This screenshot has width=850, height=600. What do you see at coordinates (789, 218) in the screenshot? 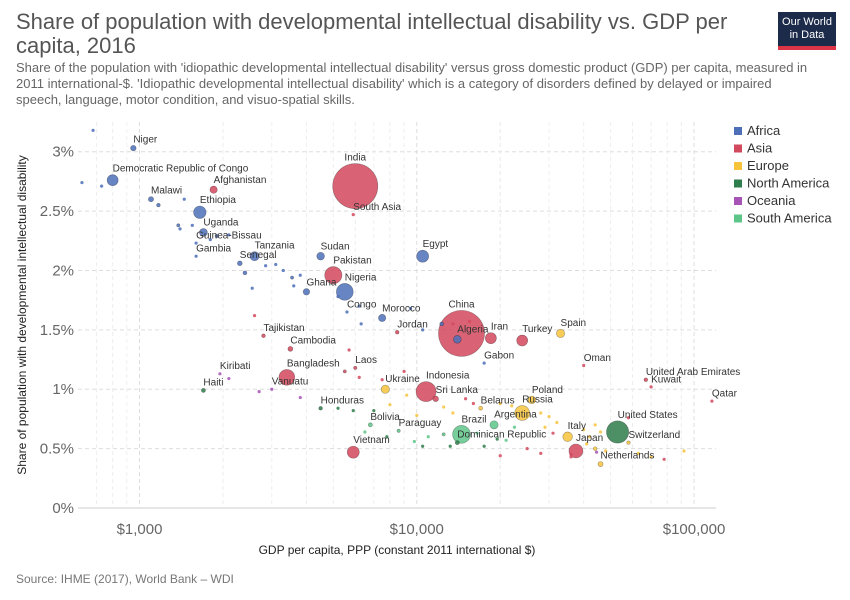
I see `legend-item: South America` at bounding box center [789, 218].